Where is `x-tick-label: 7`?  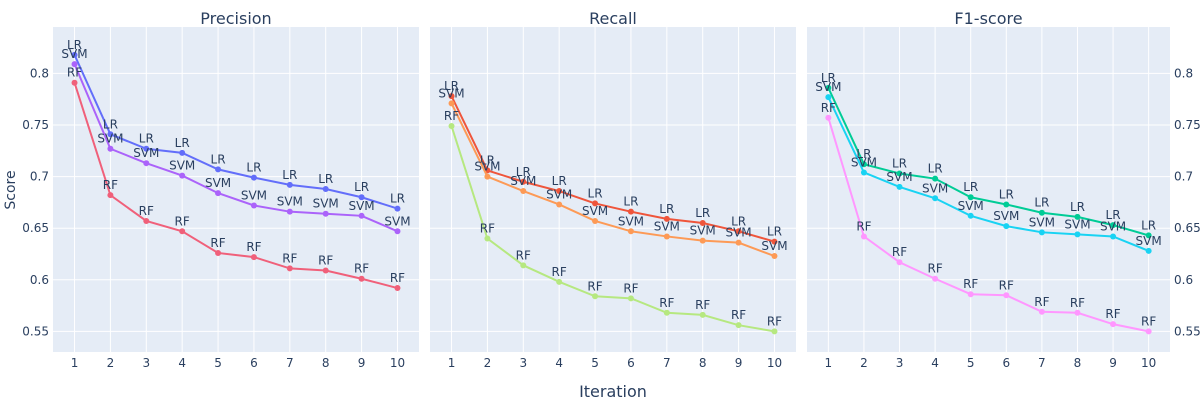 x-tick-label: 7 is located at coordinates (1042, 363).